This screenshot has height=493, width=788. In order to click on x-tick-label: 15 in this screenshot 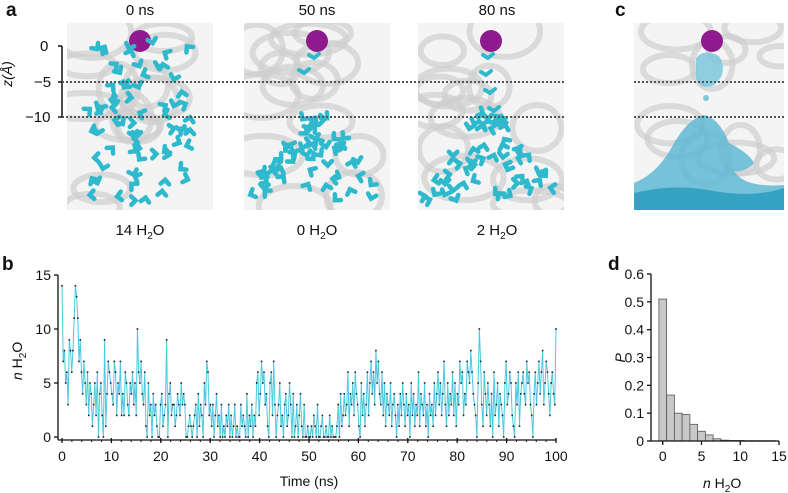, I will do `click(779, 456)`.